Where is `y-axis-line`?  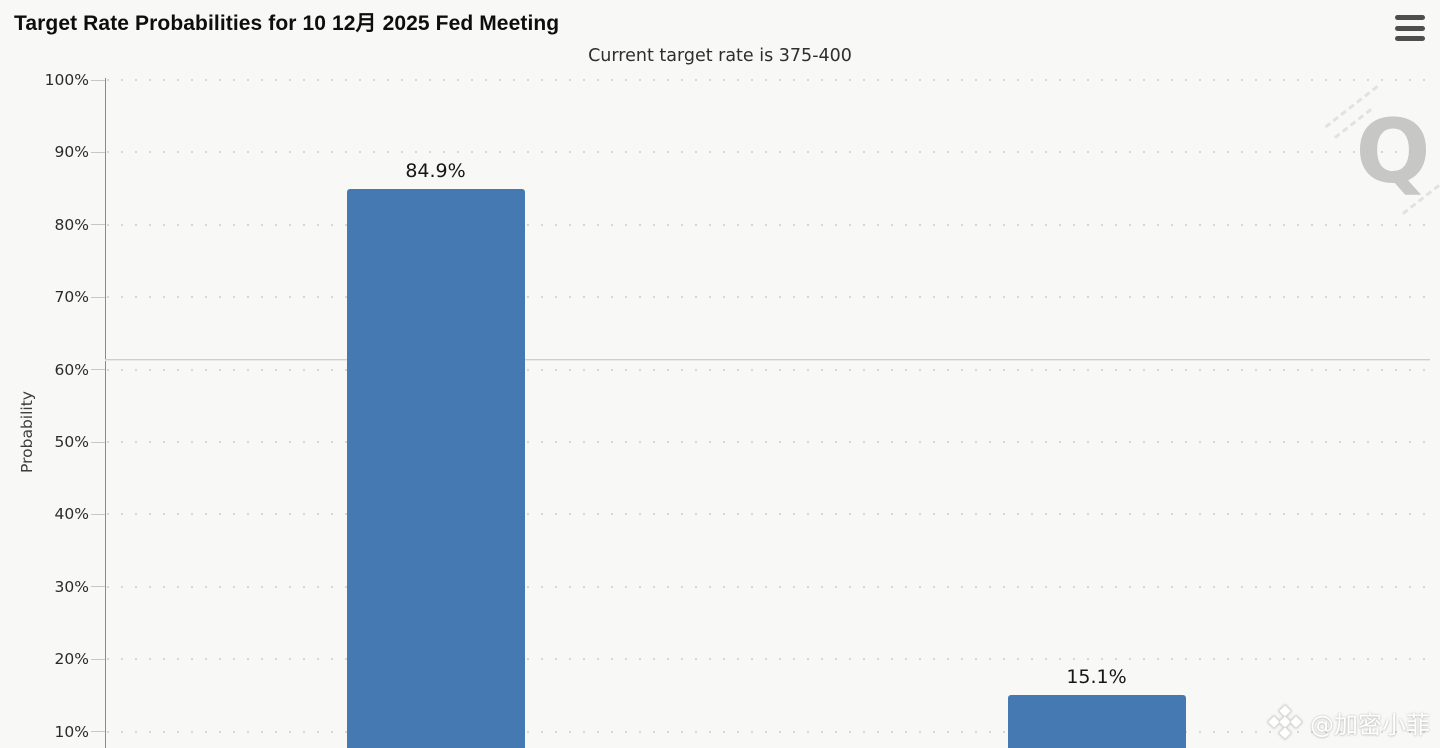 y-axis-line is located at coordinates (105, 413).